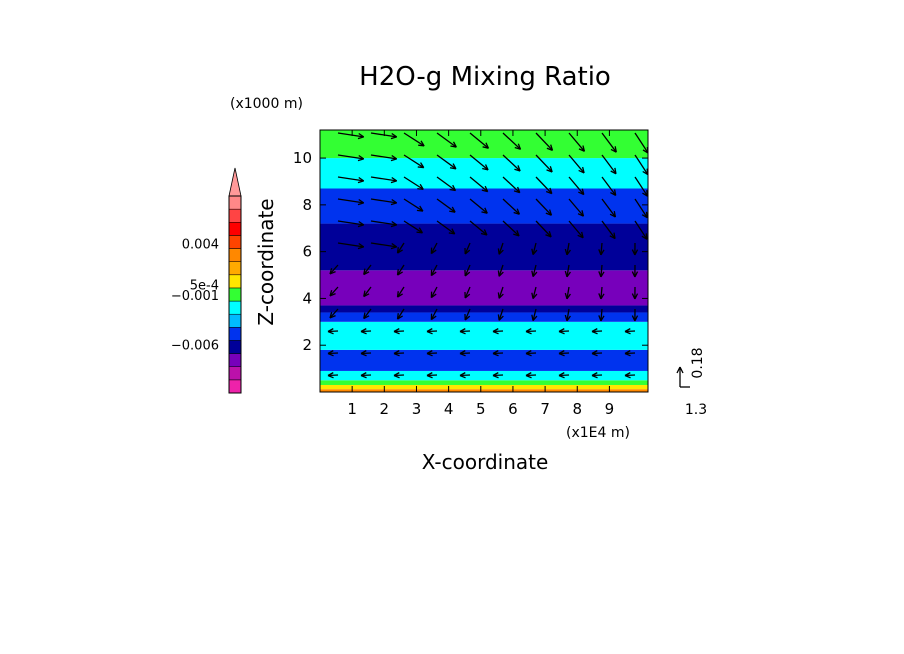 The image size is (904, 654). What do you see at coordinates (195, 346) in the screenshot?
I see `colorbar-label: −0.006` at bounding box center [195, 346].